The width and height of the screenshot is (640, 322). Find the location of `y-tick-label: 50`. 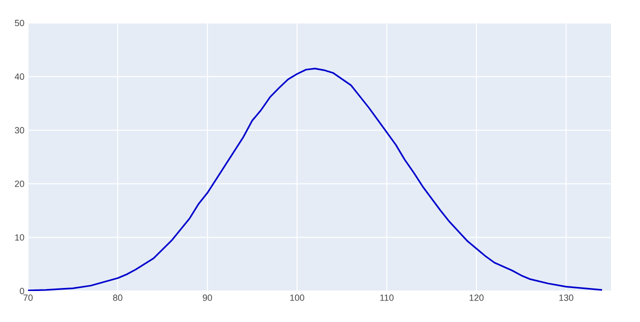

y-tick-label: 50 is located at coordinates (19, 23).